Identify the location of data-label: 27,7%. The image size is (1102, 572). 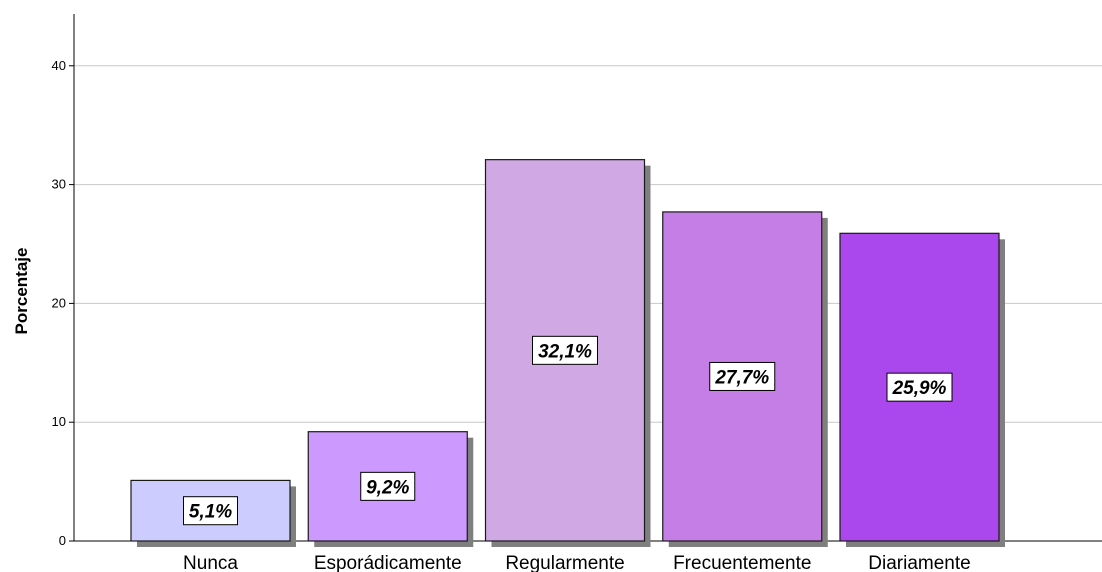
(741, 377).